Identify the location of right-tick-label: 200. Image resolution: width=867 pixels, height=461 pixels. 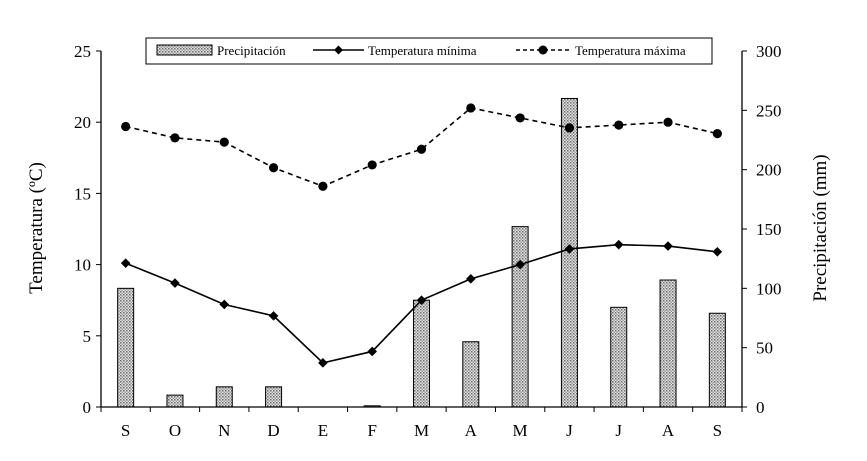
(769, 170).